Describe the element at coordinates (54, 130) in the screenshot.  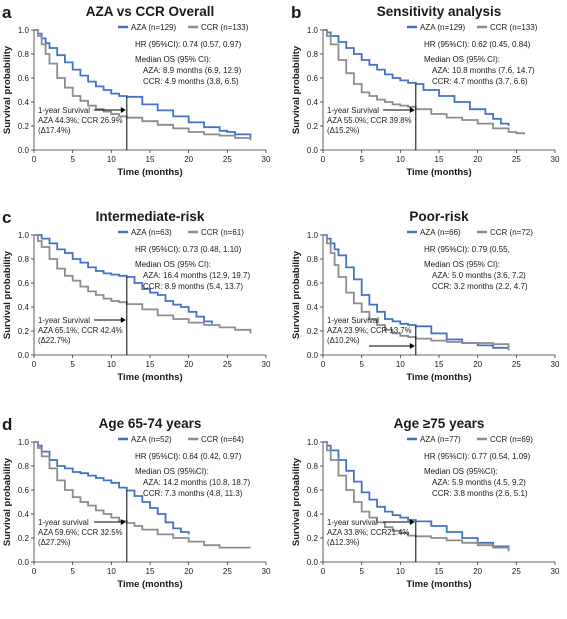
I see `annotation-line: (Δ17.4%)` at that location.